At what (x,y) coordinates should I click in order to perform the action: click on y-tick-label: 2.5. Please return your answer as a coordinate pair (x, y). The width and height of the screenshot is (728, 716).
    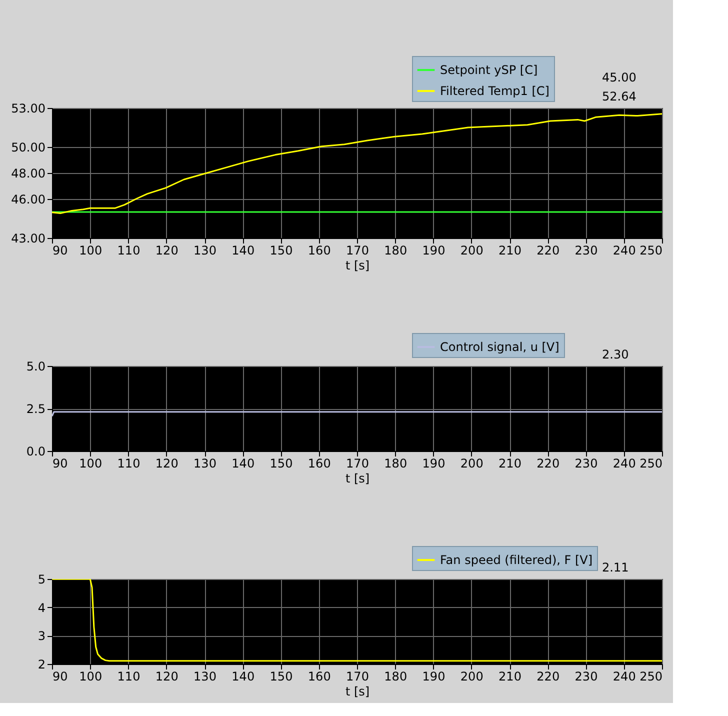
    Looking at the image, I should click on (36, 409).